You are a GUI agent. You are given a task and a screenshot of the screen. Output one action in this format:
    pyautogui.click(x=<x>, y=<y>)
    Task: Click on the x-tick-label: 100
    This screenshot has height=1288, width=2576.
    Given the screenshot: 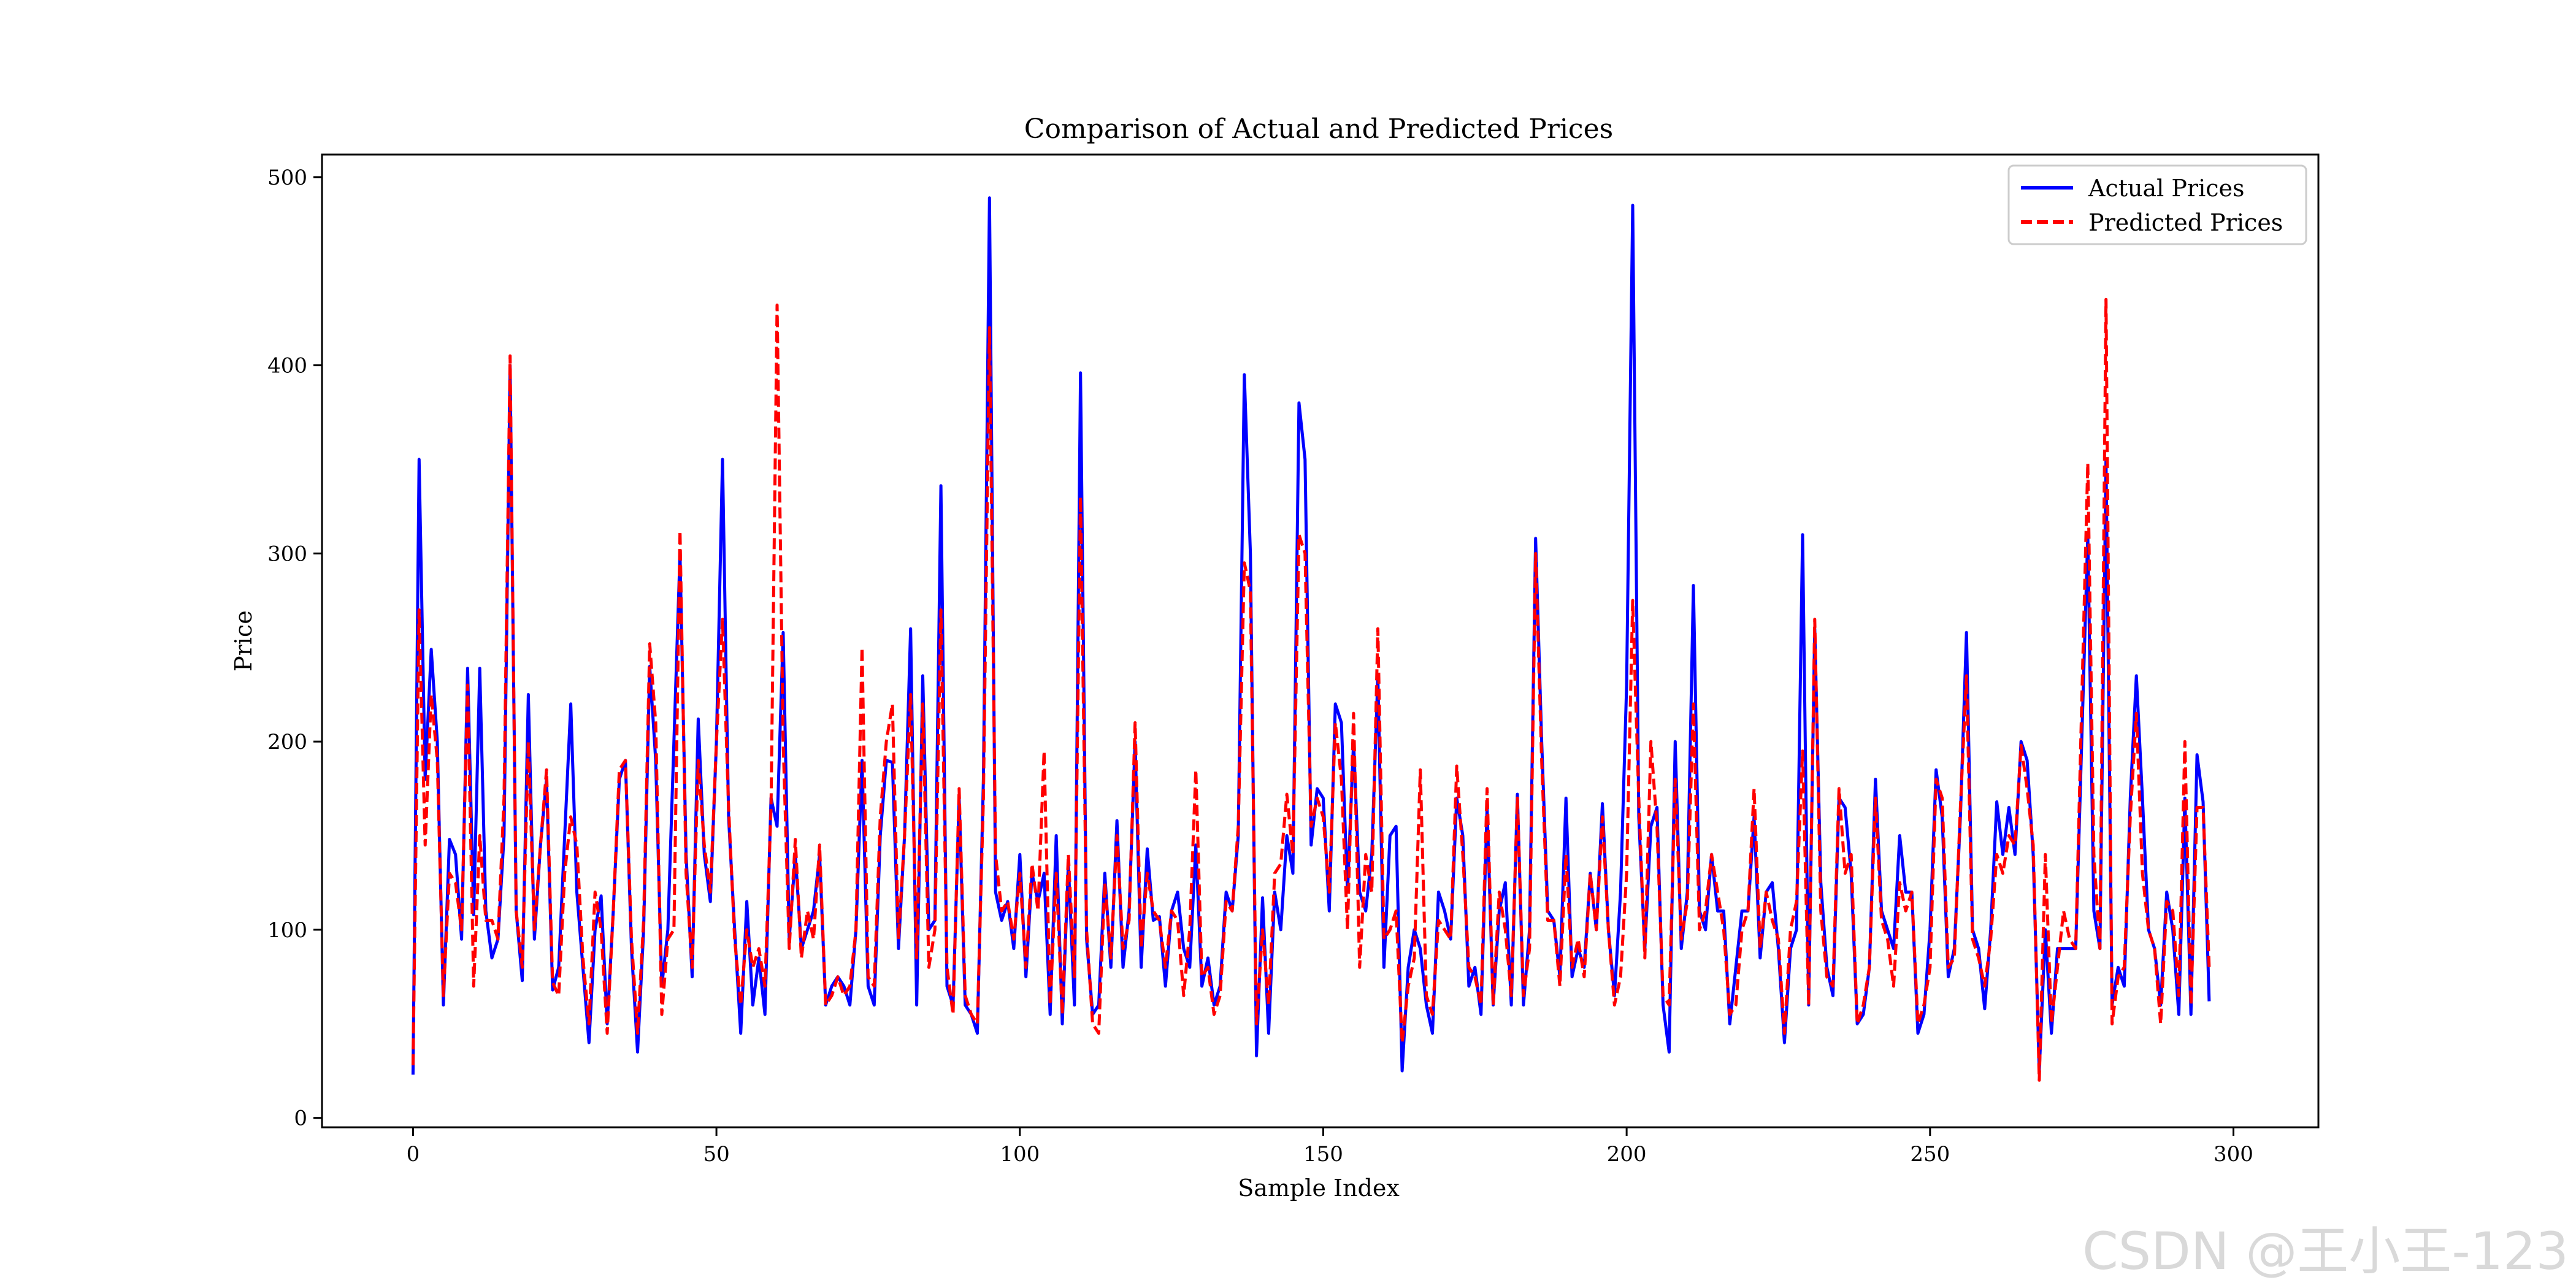 What is the action you would take?
    pyautogui.click(x=1020, y=1154)
    